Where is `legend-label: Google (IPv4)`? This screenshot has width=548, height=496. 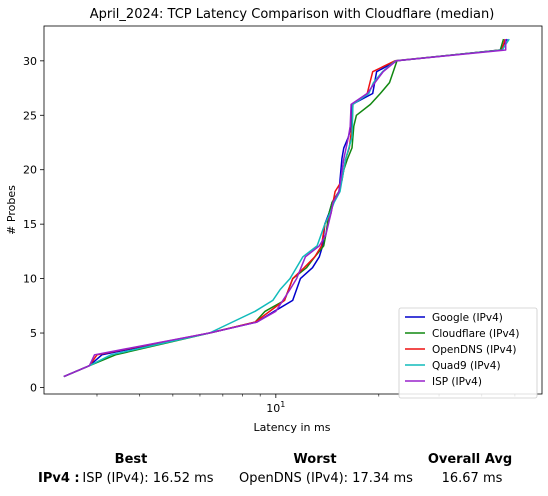 legend-label: Google (IPv4) is located at coordinates (467, 318).